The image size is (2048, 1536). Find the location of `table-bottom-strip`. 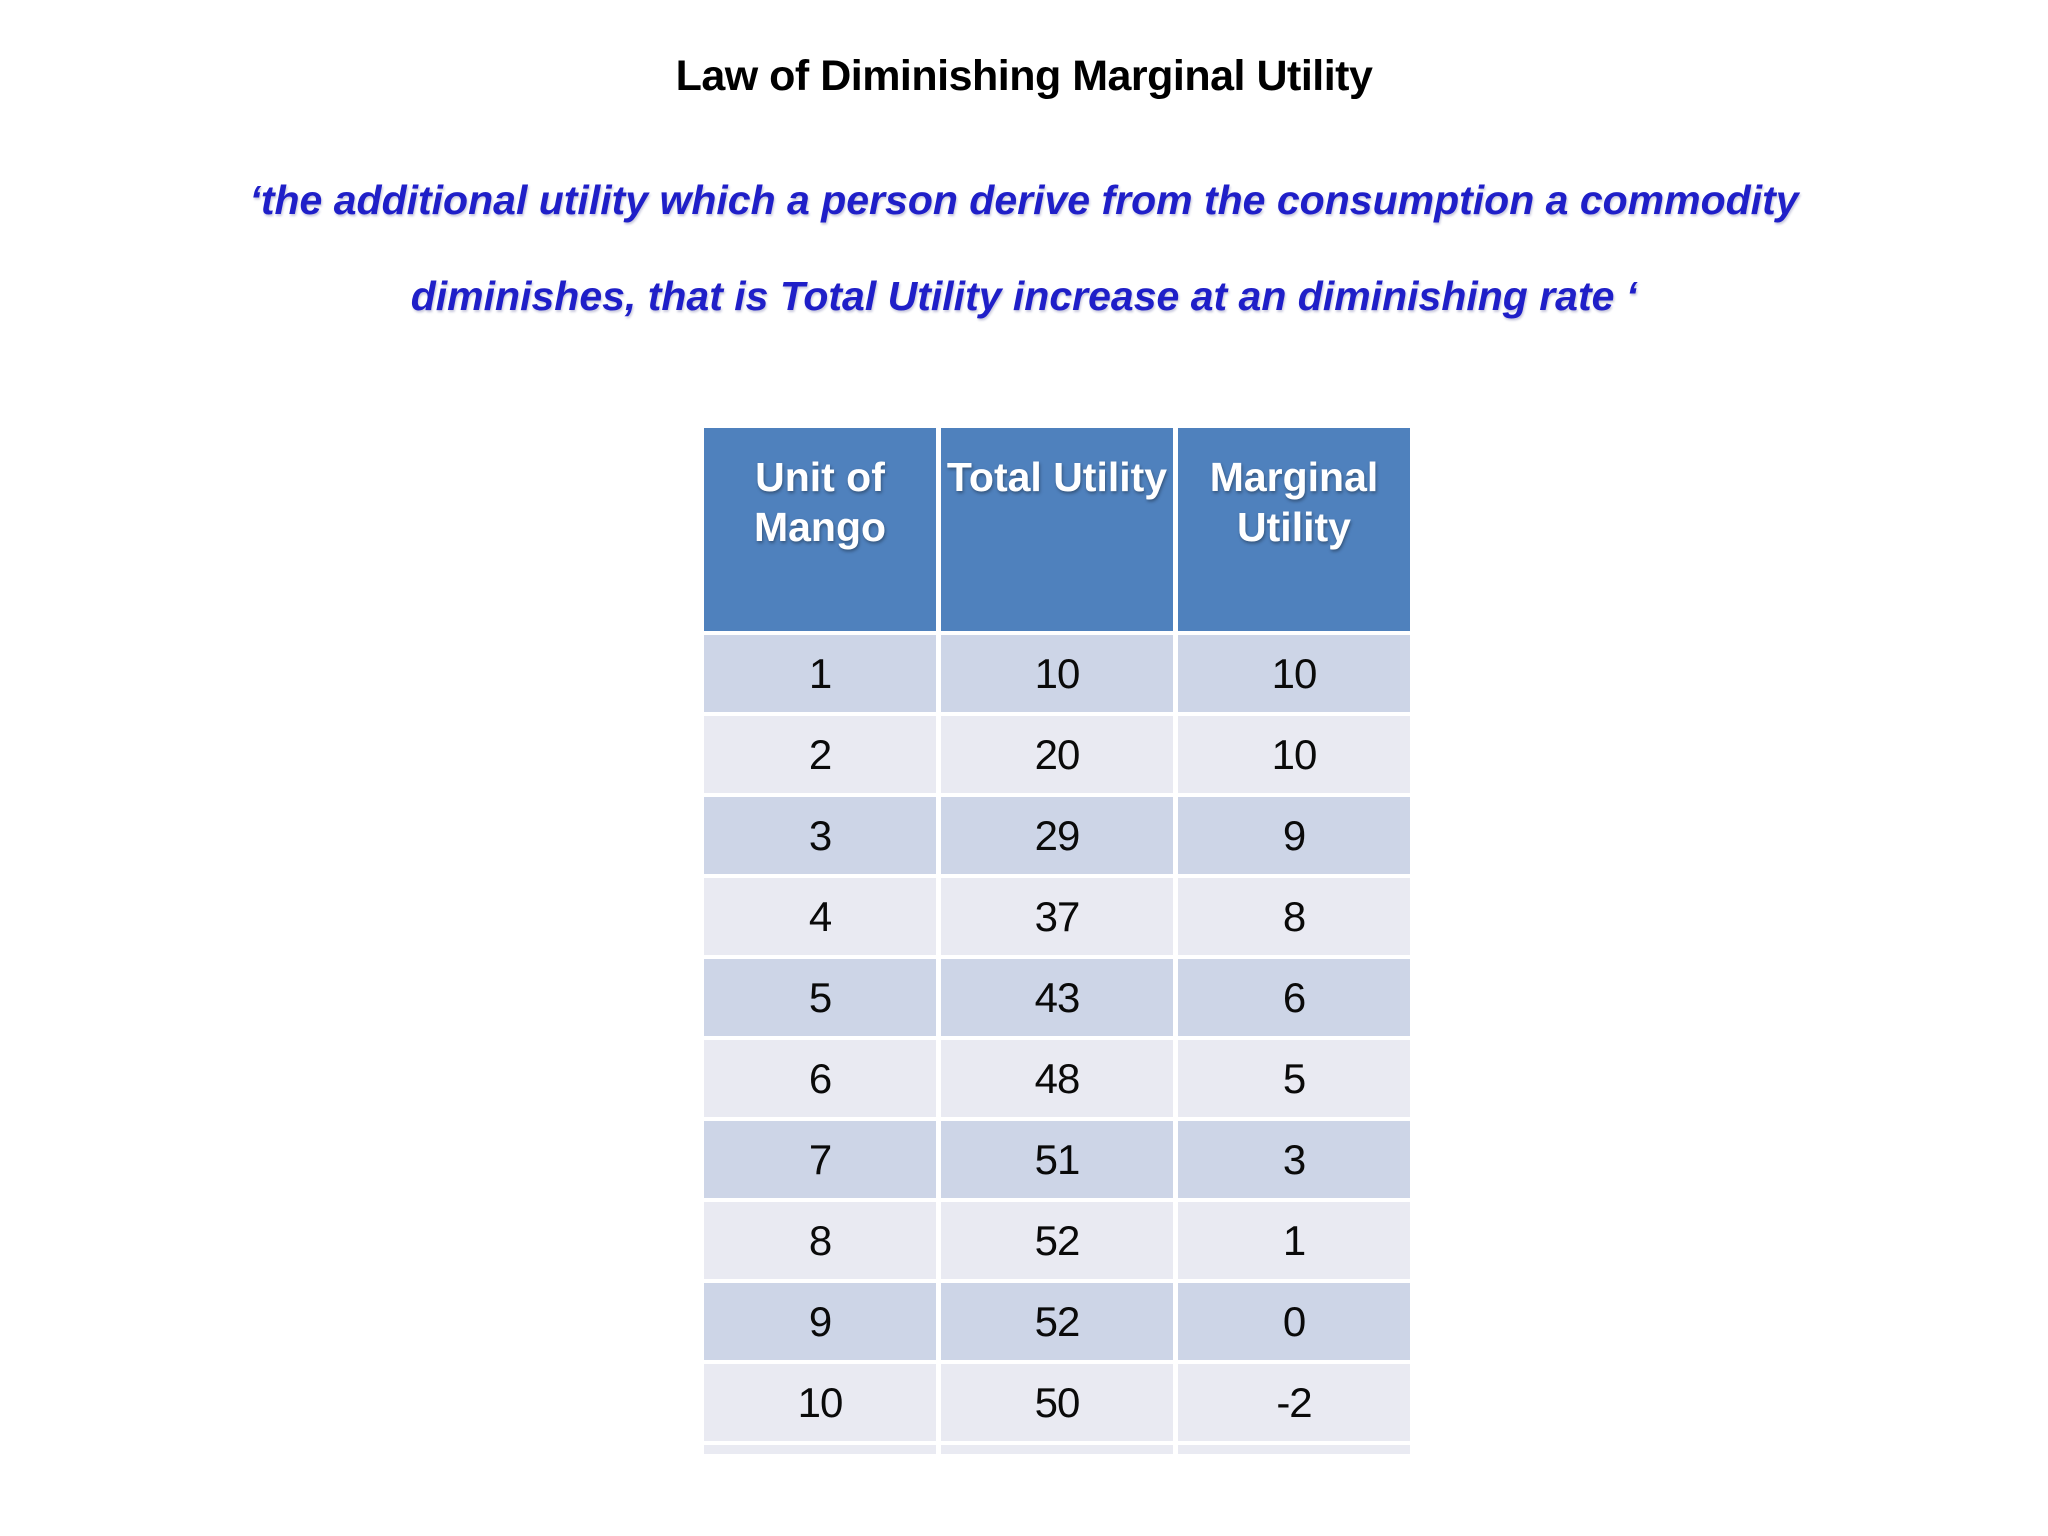

table-bottom-strip is located at coordinates (1057, 1449).